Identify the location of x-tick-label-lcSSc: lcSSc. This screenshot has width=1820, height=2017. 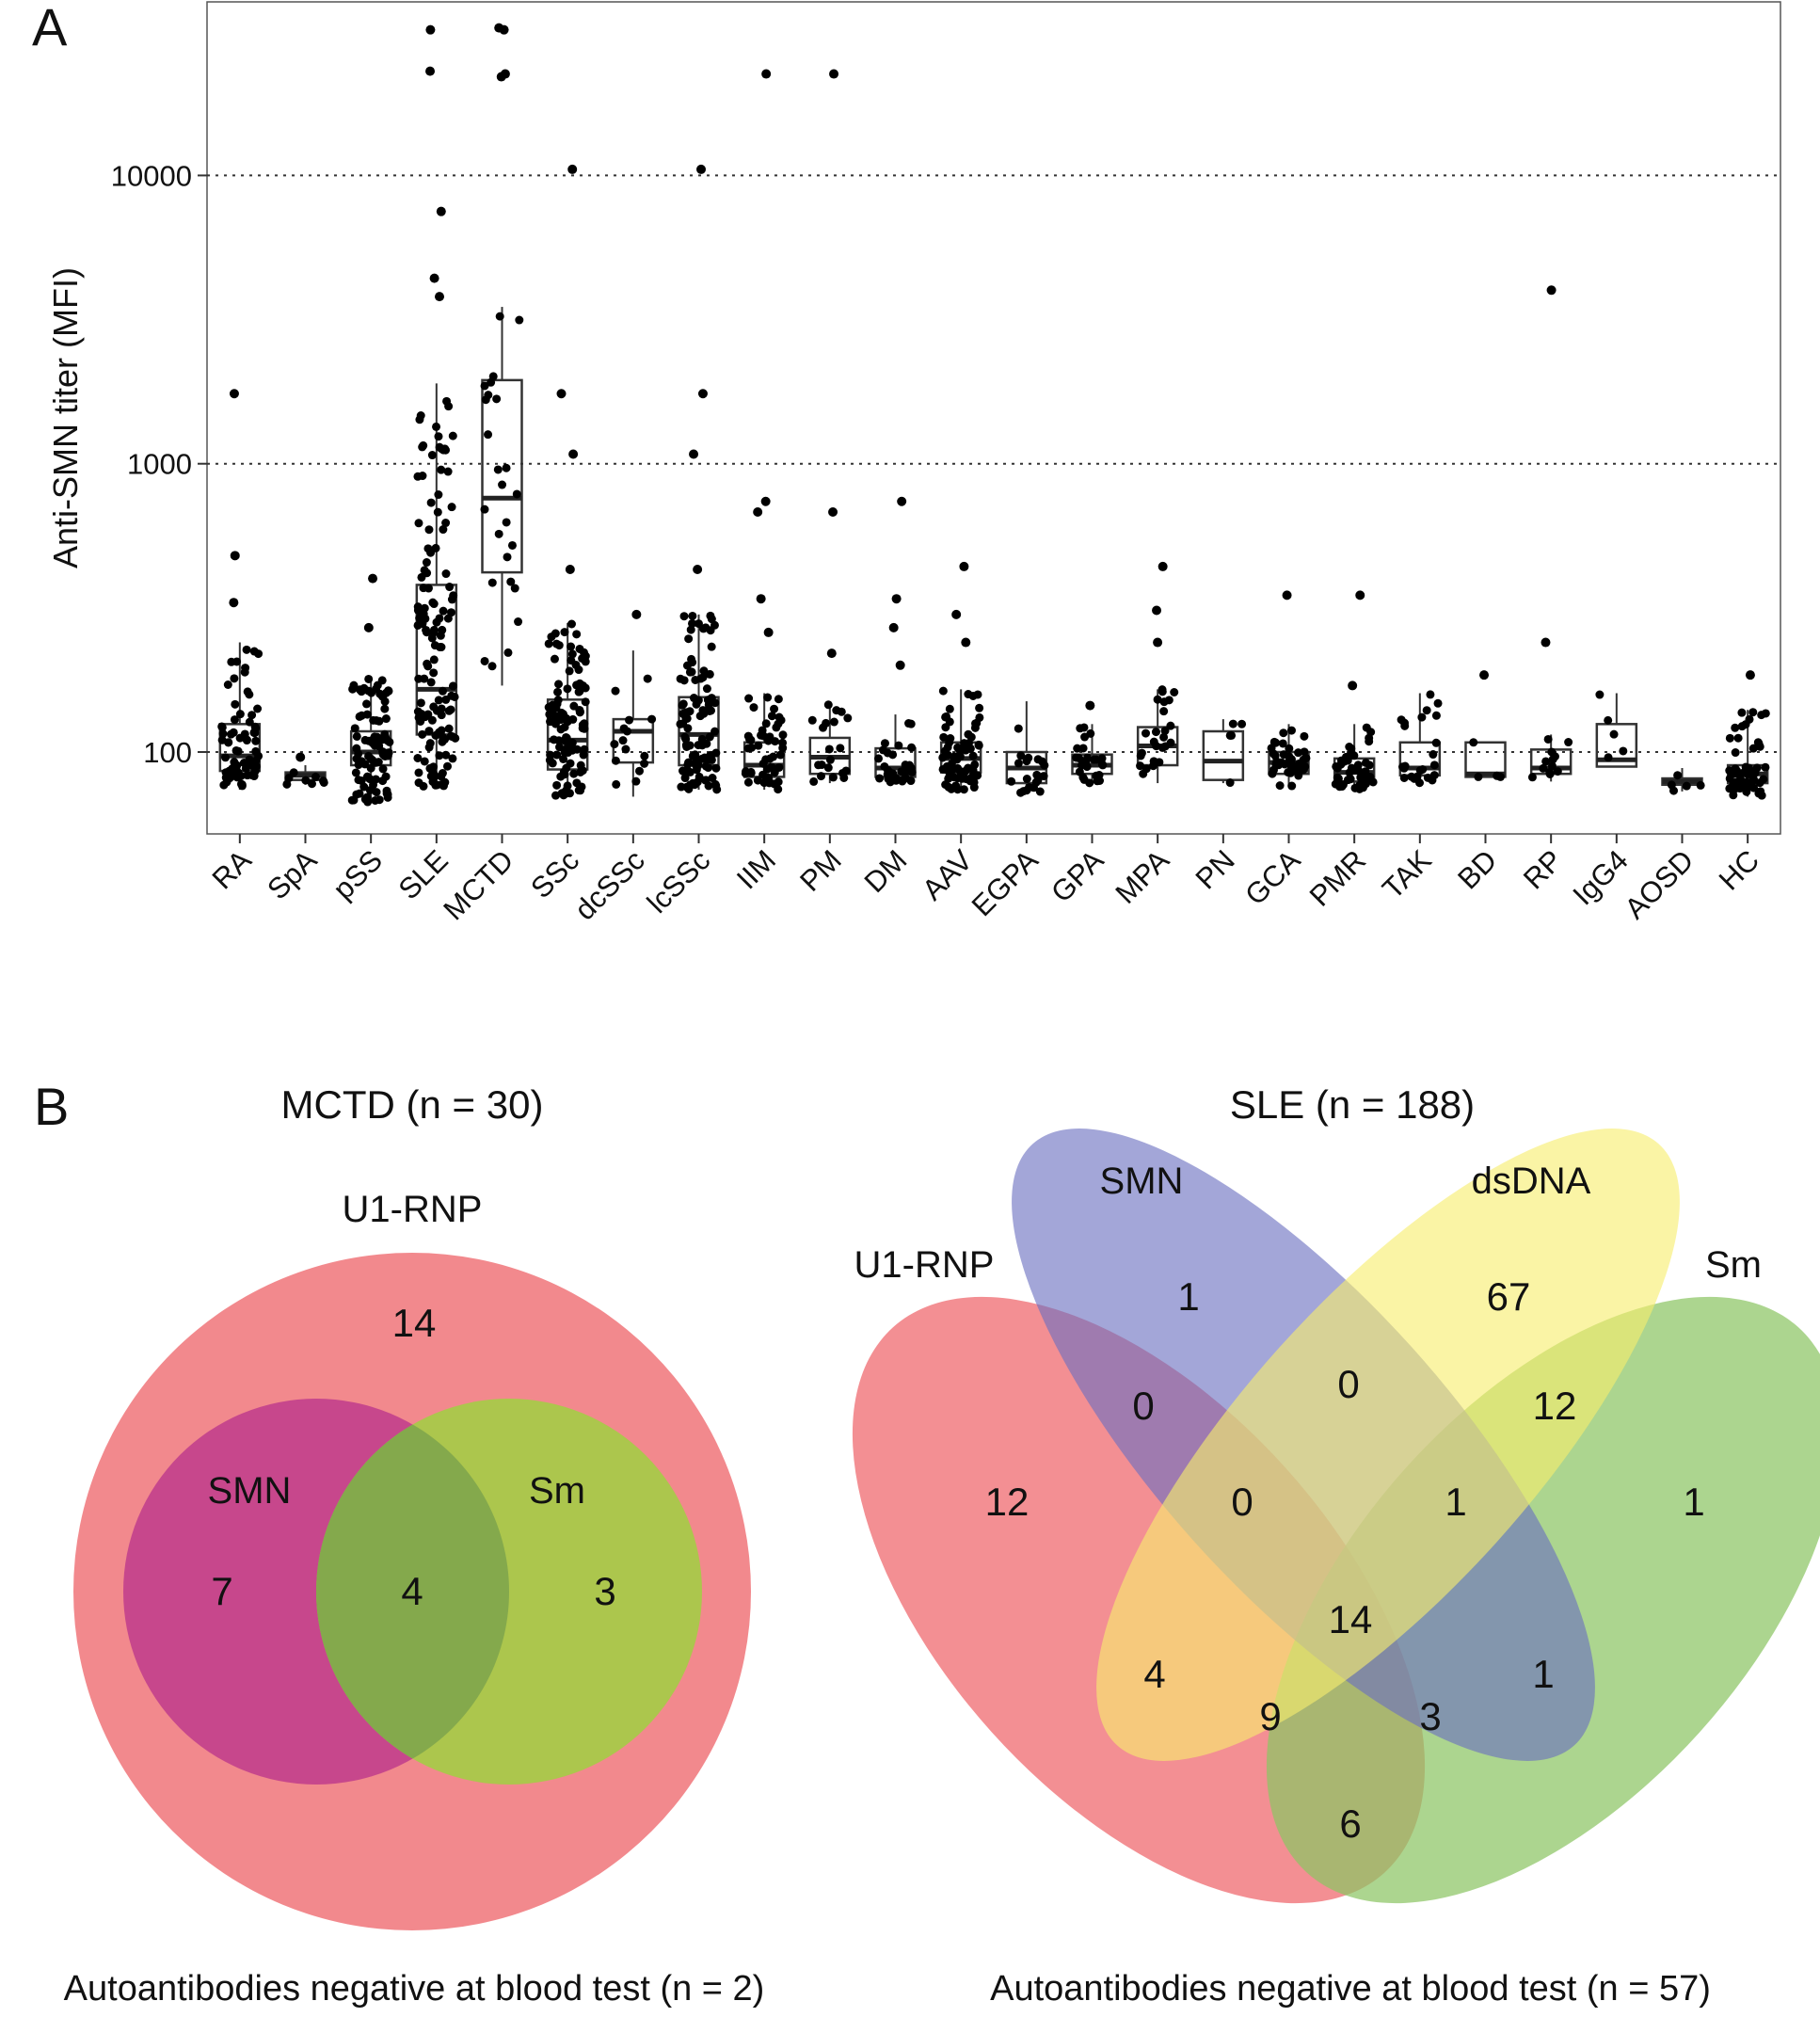
(679, 881).